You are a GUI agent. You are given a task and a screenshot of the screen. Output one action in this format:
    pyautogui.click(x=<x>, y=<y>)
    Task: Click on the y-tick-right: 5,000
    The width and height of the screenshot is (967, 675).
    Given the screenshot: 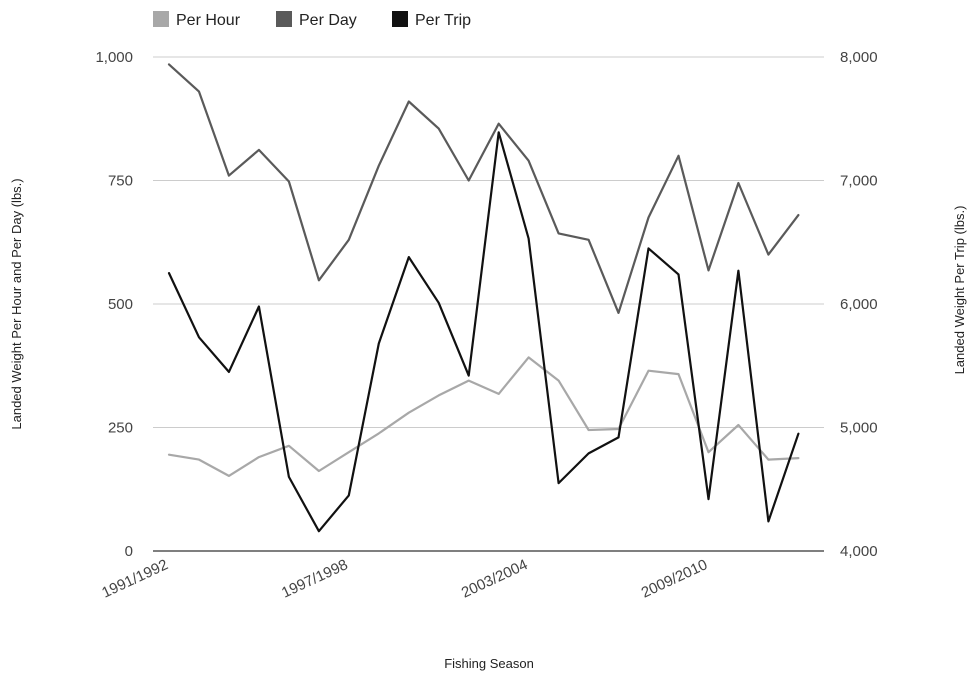 What is the action you would take?
    pyautogui.click(x=859, y=428)
    